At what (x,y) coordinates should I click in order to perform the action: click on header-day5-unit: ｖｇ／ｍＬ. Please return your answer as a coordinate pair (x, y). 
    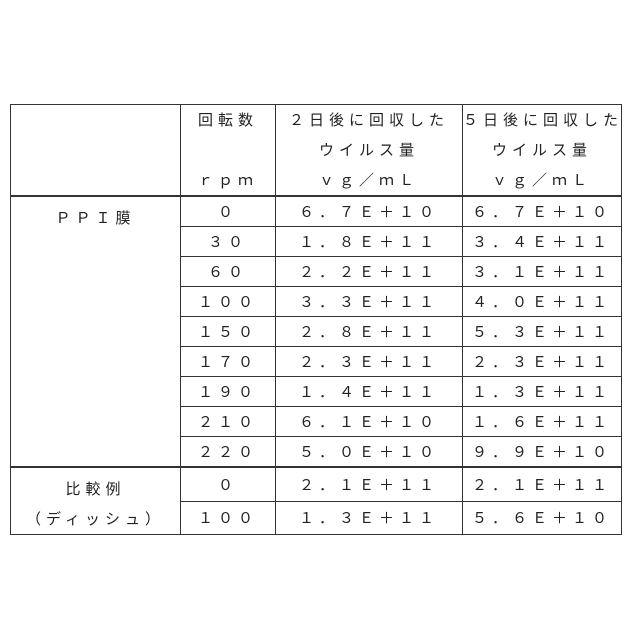
    Looking at the image, I should click on (542, 180).